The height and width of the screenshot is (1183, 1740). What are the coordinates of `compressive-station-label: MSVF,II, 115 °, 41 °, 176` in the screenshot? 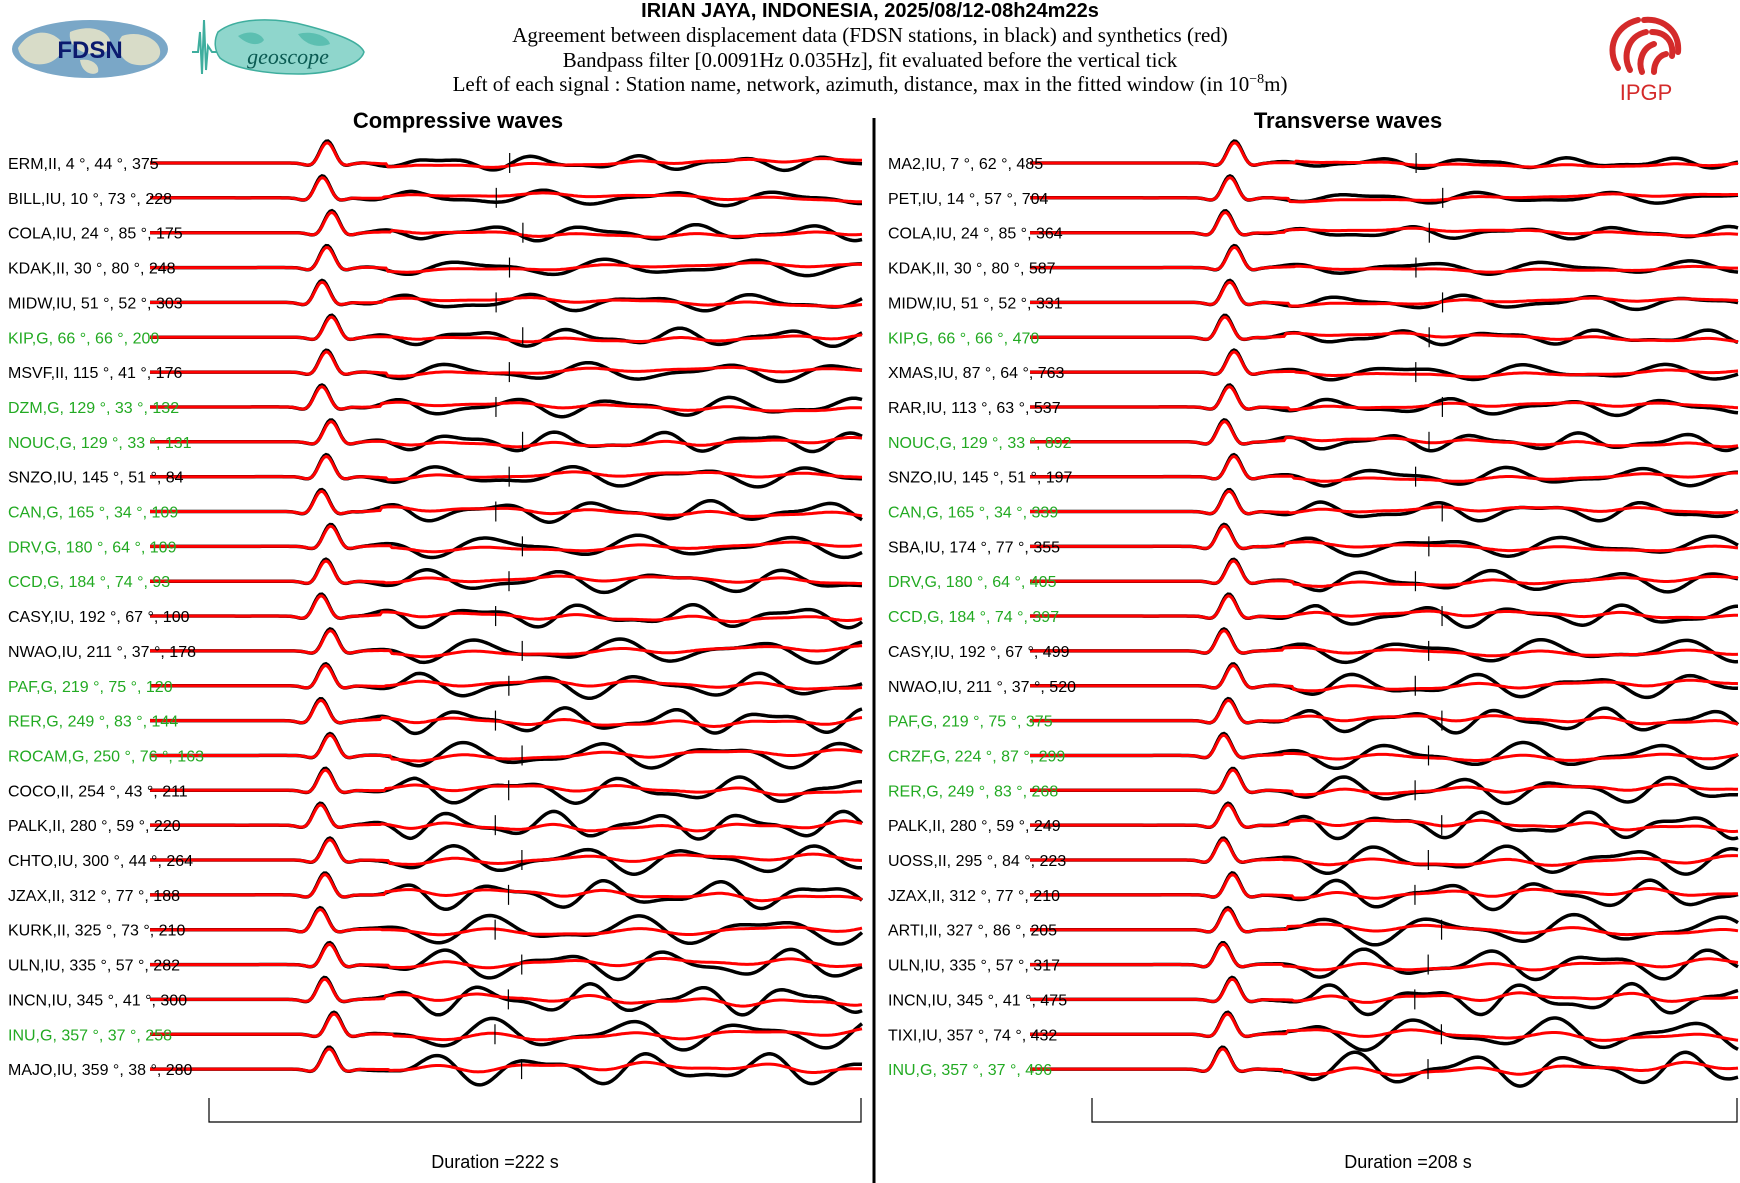 It's located at (95, 373).